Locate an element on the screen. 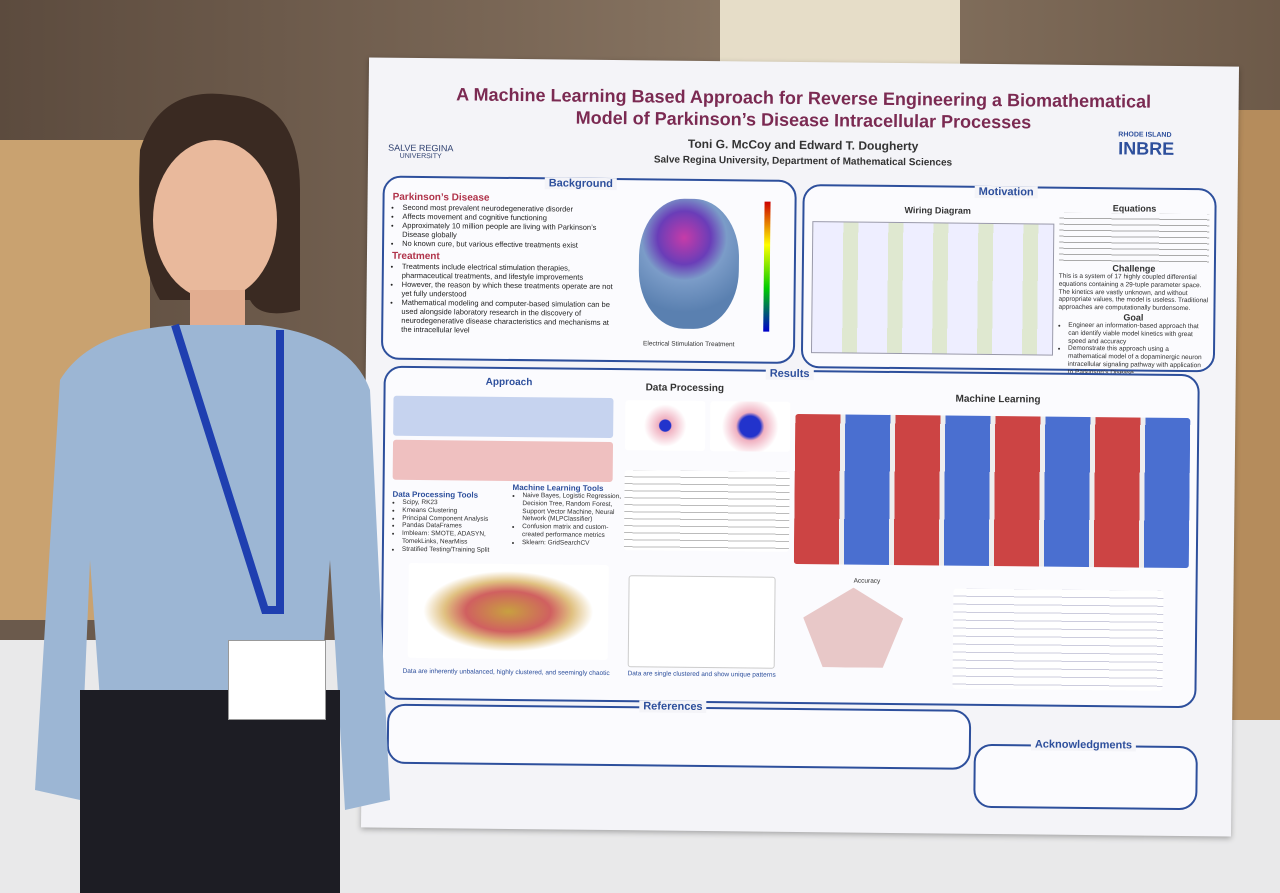 The image size is (1280, 893). pants is located at coordinates (210, 791).